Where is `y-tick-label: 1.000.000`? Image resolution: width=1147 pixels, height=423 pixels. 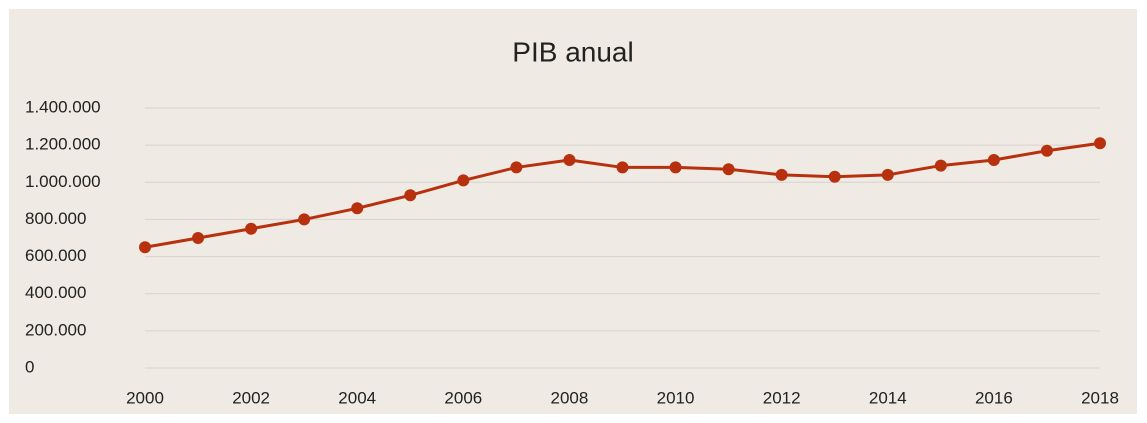
y-tick-label: 1.000.000 is located at coordinates (63, 181).